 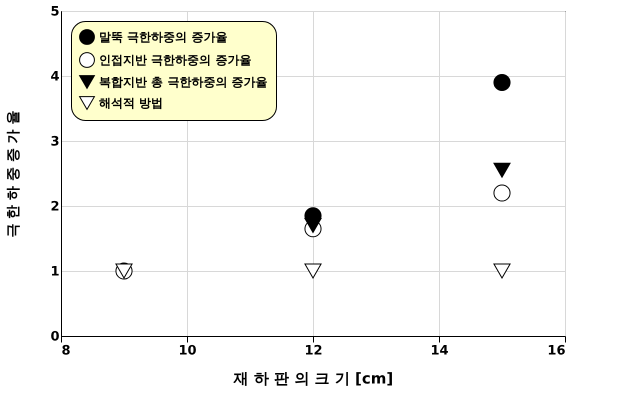 I want to click on y-tick-label: 0, so click(x=55, y=337).